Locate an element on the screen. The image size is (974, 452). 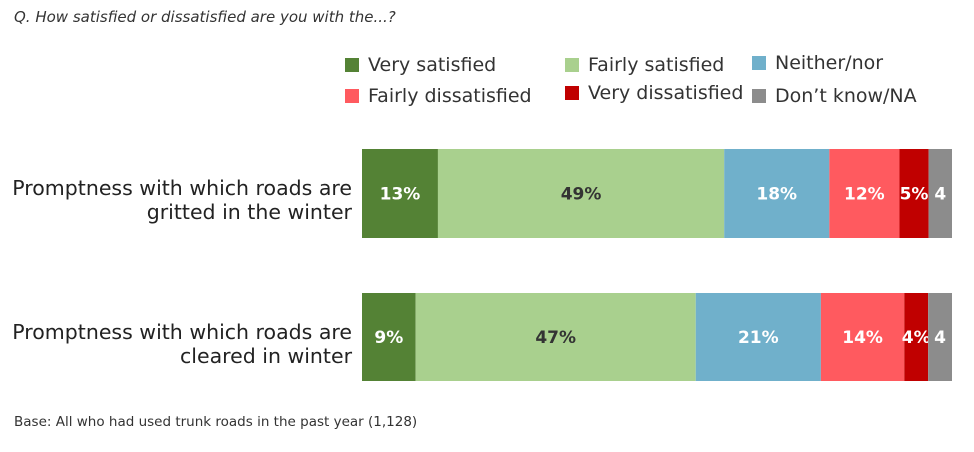
bar-value-label: 14% is located at coordinates (862, 338).